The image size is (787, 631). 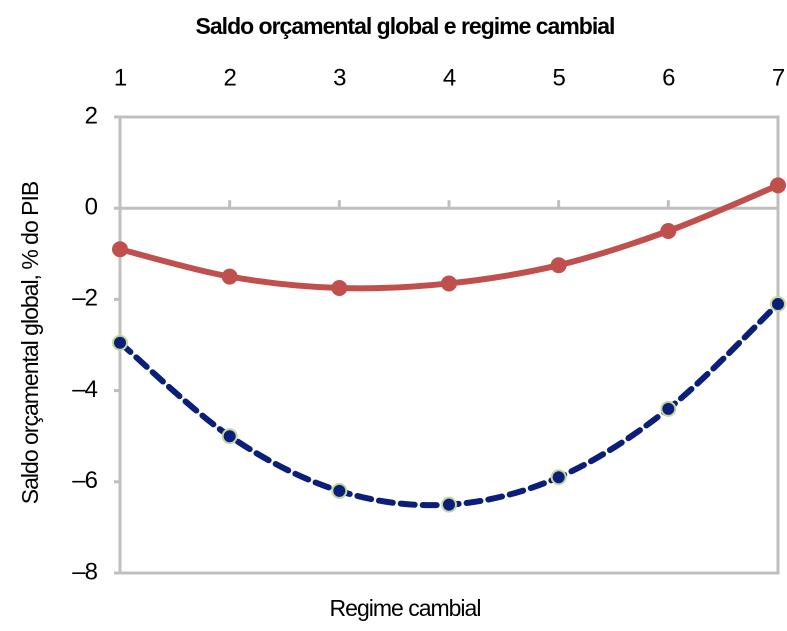 What do you see at coordinates (120, 77) in the screenshot?
I see `x-tick-label: 1` at bounding box center [120, 77].